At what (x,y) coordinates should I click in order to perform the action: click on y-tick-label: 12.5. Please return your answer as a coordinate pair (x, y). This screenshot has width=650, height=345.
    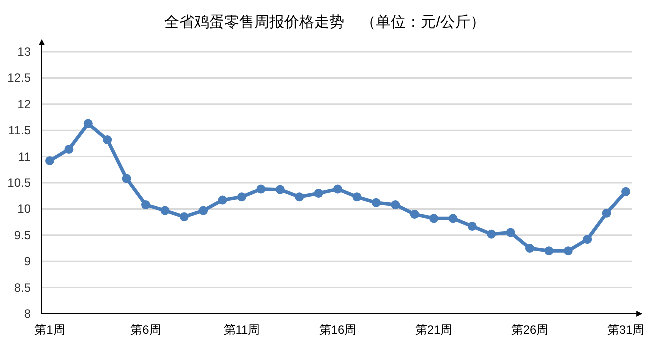
    Looking at the image, I should click on (20, 78).